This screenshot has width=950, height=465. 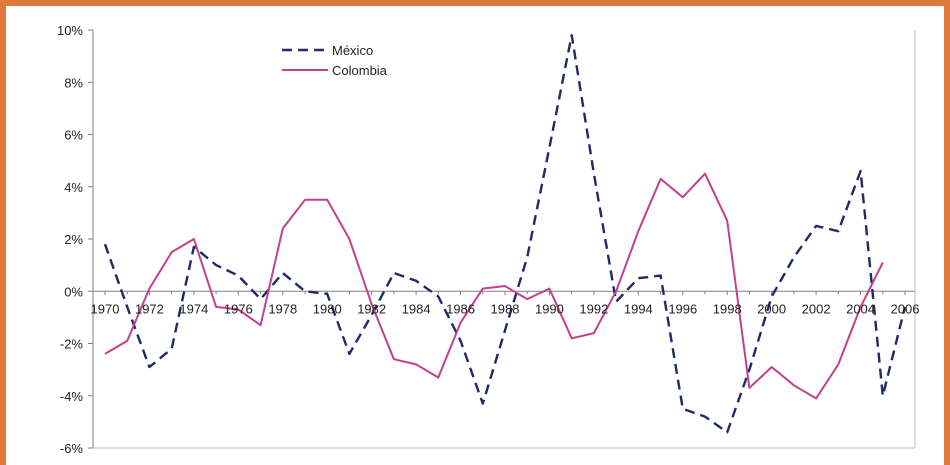 I want to click on x-tick-label: 1986, so click(x=460, y=308).